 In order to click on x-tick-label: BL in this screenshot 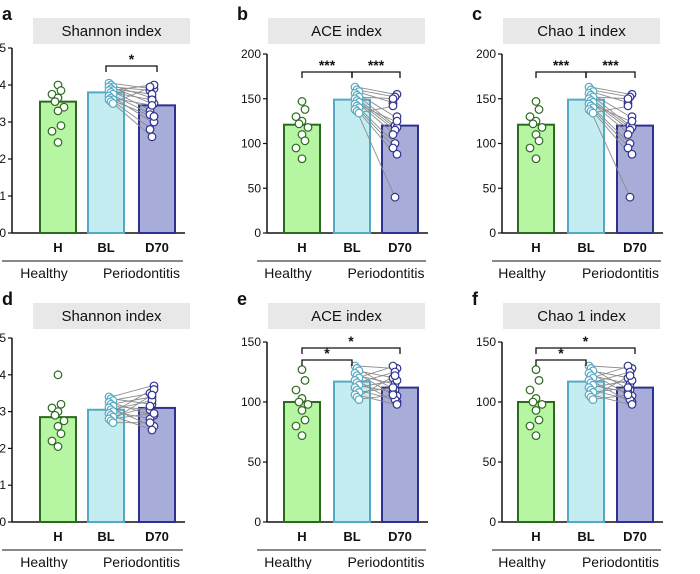, I will do `click(585, 247)`.